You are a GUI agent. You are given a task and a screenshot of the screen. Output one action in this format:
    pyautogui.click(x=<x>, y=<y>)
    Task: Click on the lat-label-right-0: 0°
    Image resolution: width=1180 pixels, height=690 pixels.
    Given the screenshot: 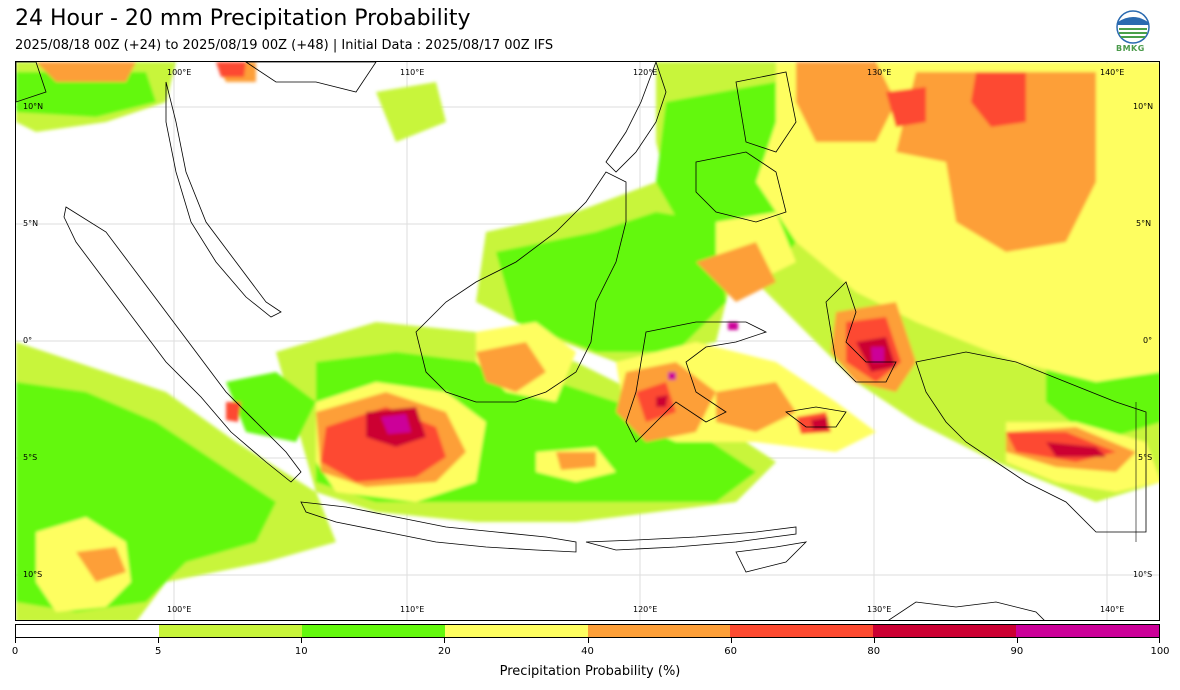 What is the action you would take?
    pyautogui.click(x=1148, y=340)
    